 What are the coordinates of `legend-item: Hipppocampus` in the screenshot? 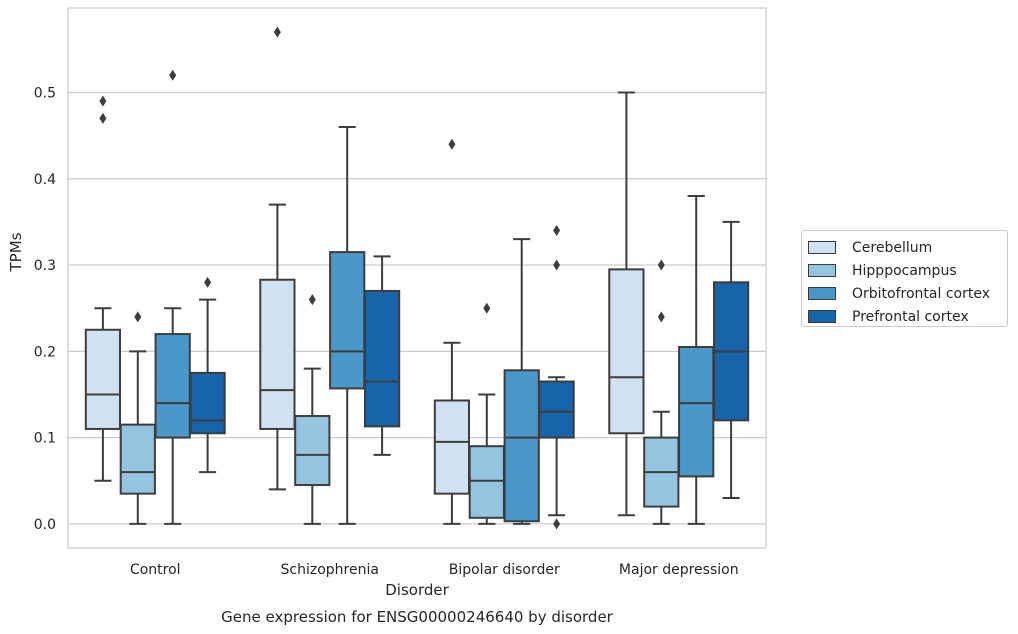 It's located at (907, 270).